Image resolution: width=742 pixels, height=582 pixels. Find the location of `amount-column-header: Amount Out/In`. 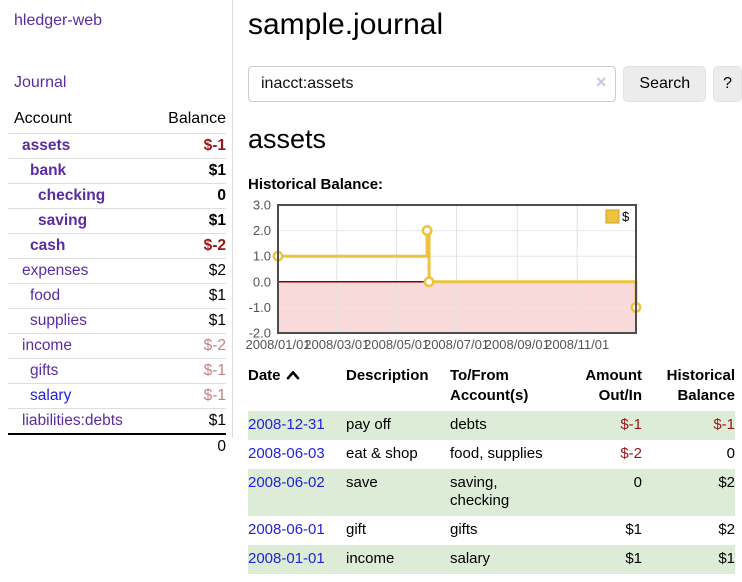

amount-column-header: Amount Out/In is located at coordinates (613, 385).